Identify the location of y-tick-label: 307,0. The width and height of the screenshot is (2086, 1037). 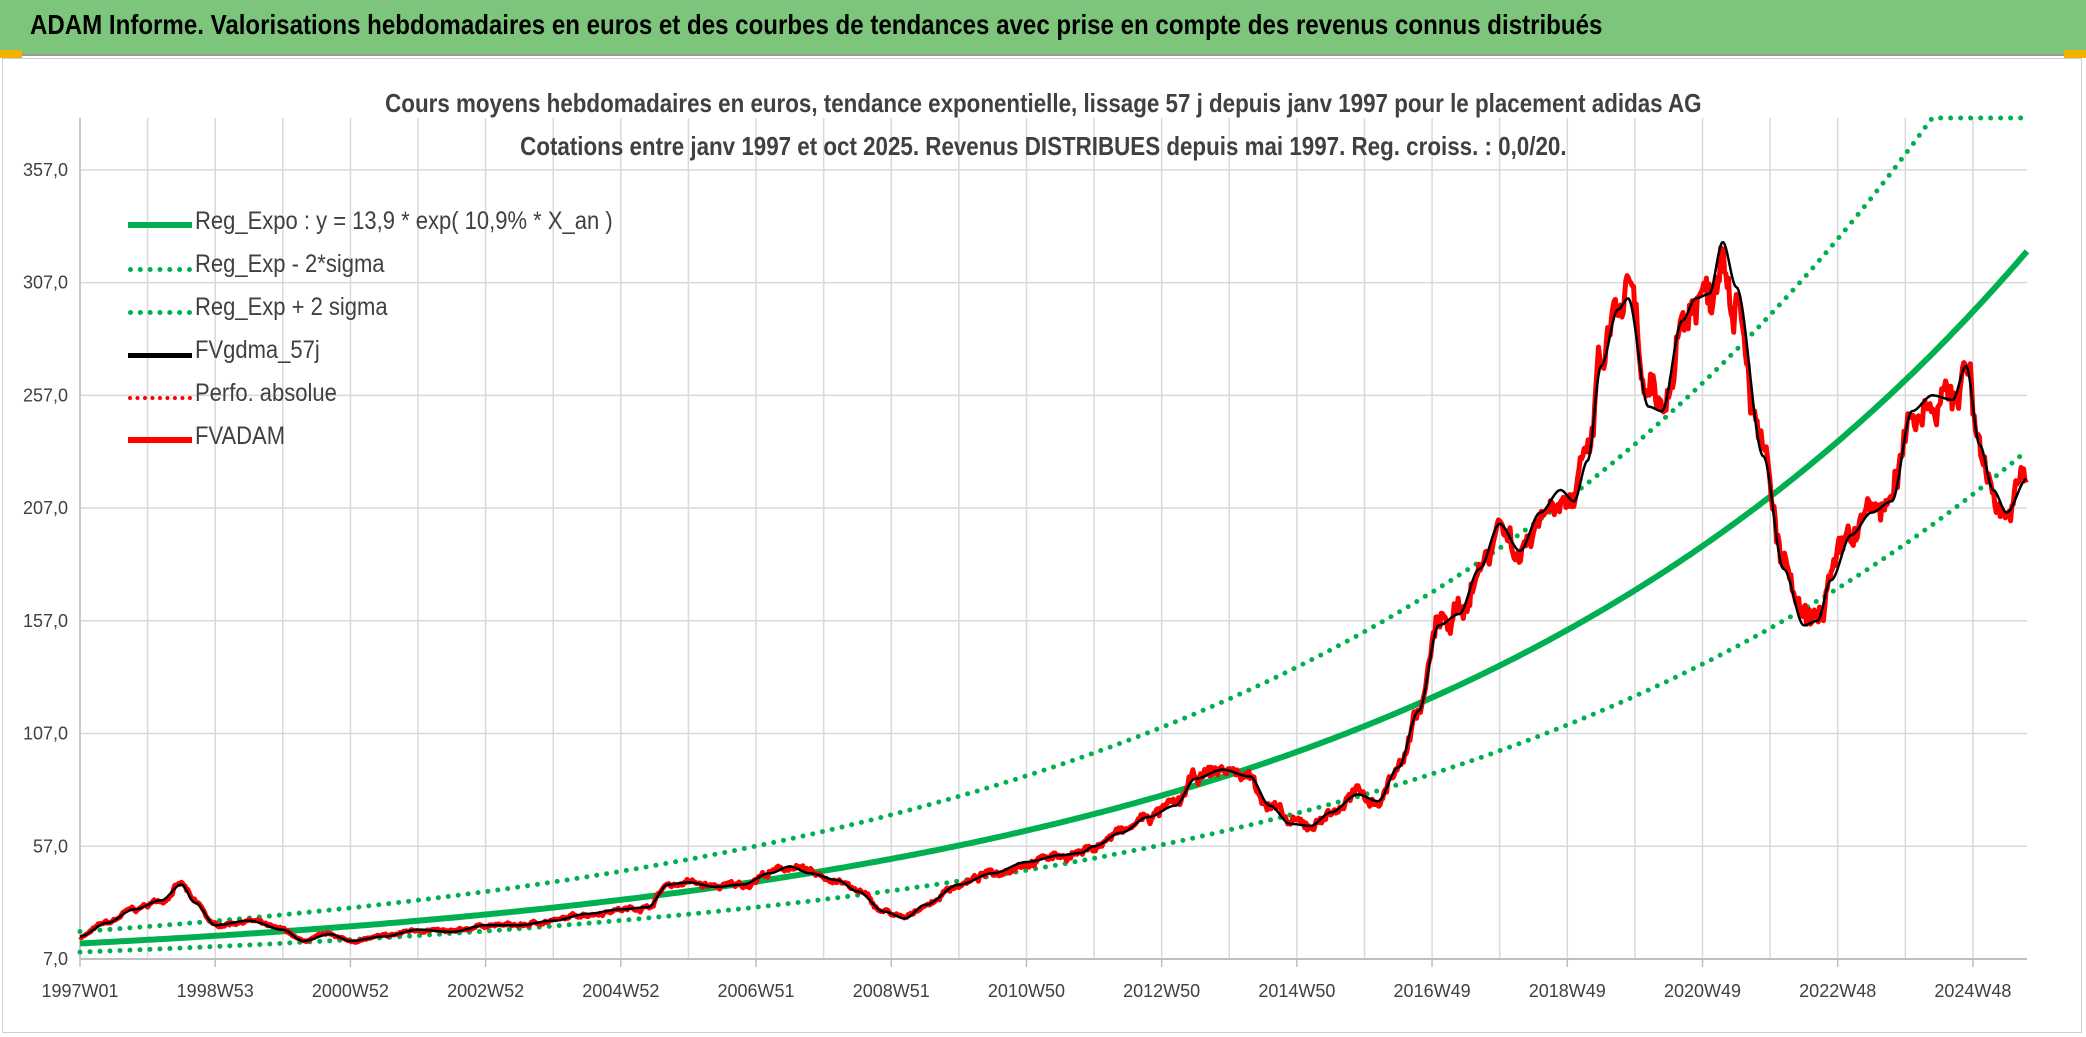
(45, 283).